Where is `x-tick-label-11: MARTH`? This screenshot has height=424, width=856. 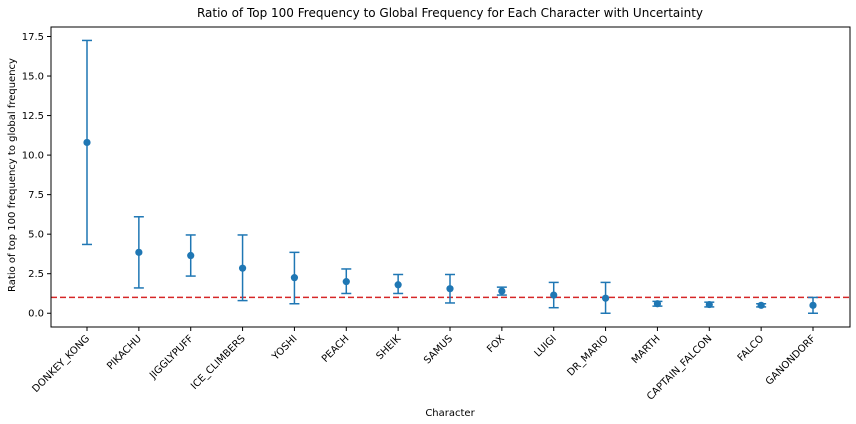
x-tick-label-11: MARTH is located at coordinates (646, 349).